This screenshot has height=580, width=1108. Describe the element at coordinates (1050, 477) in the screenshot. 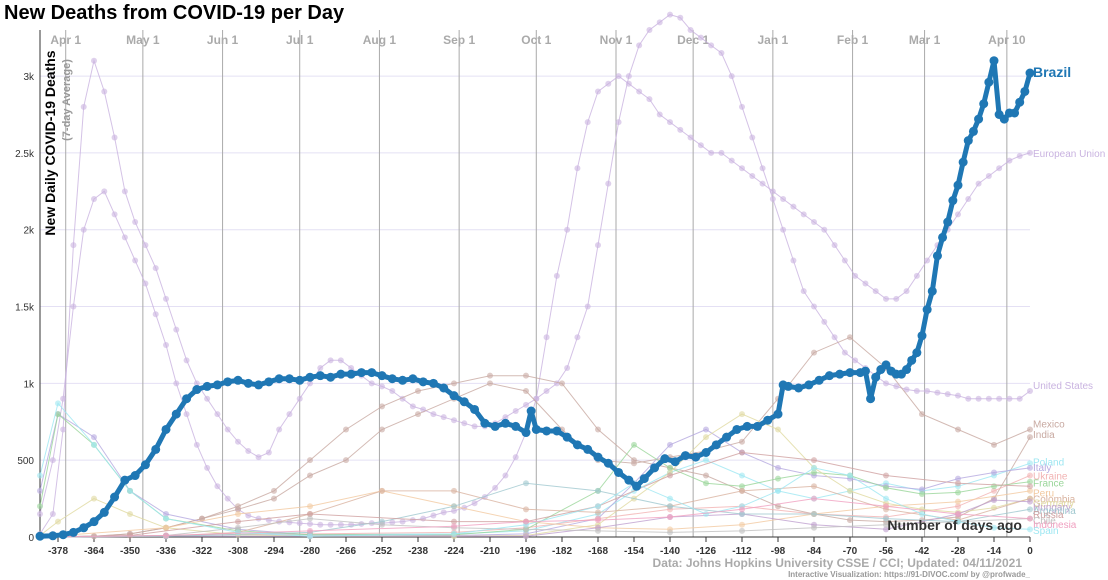

I see `series-label: Ukraine` at that location.